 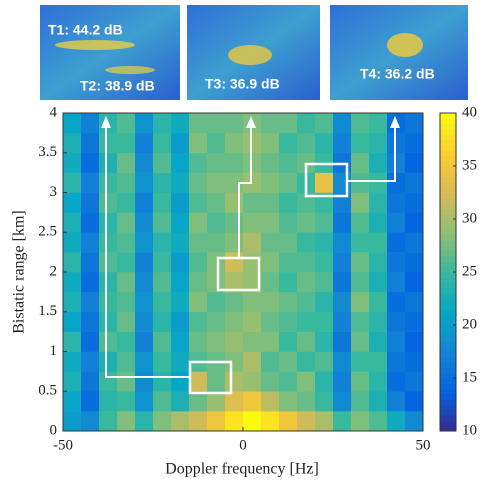 I want to click on colorbar-tick-label: 20, so click(x=469, y=324).